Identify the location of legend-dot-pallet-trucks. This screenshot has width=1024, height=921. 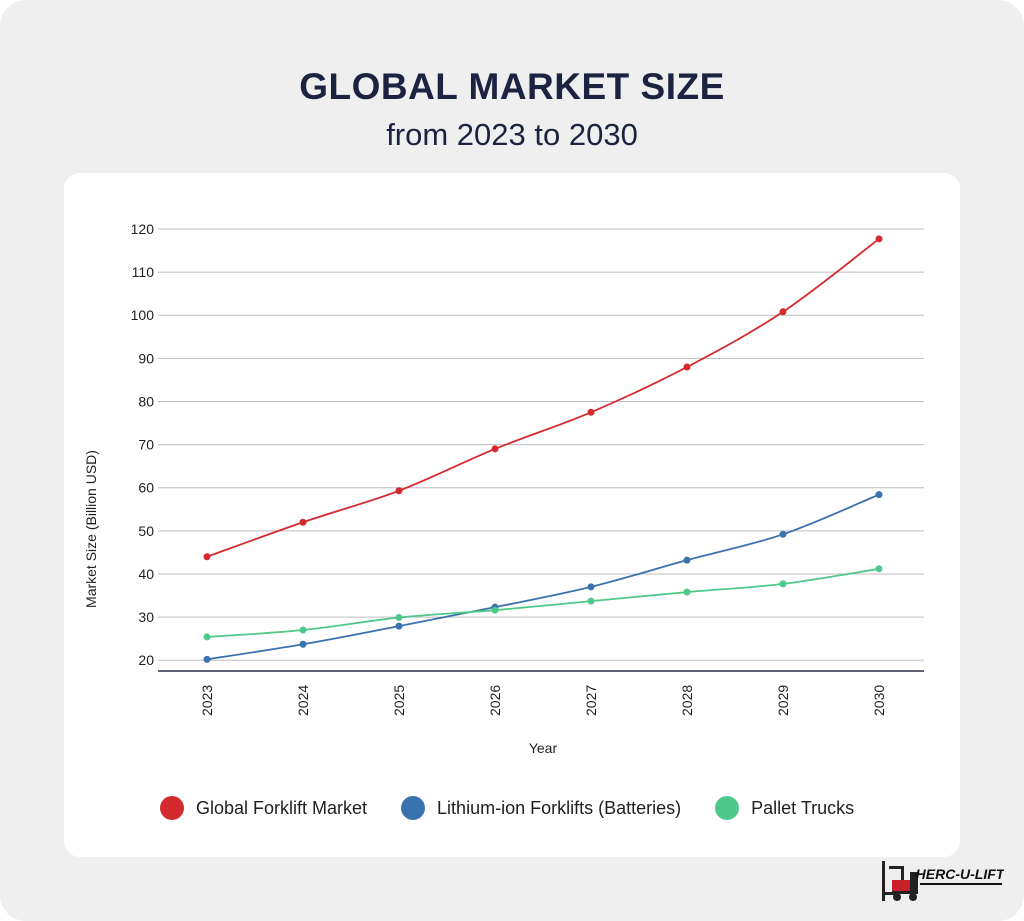
(727, 808).